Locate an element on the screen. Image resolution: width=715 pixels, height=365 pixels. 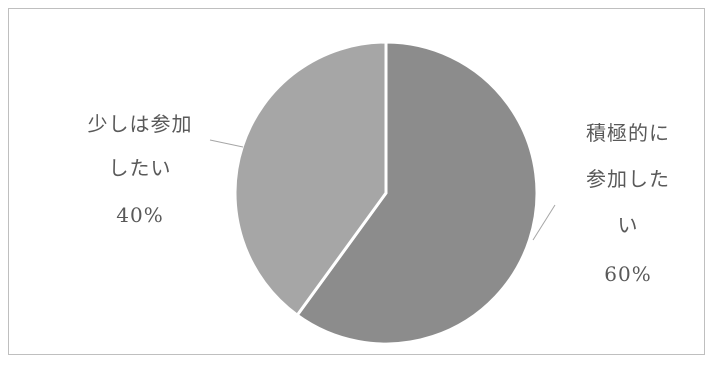
slice-label-line: したい is located at coordinates (140, 168).